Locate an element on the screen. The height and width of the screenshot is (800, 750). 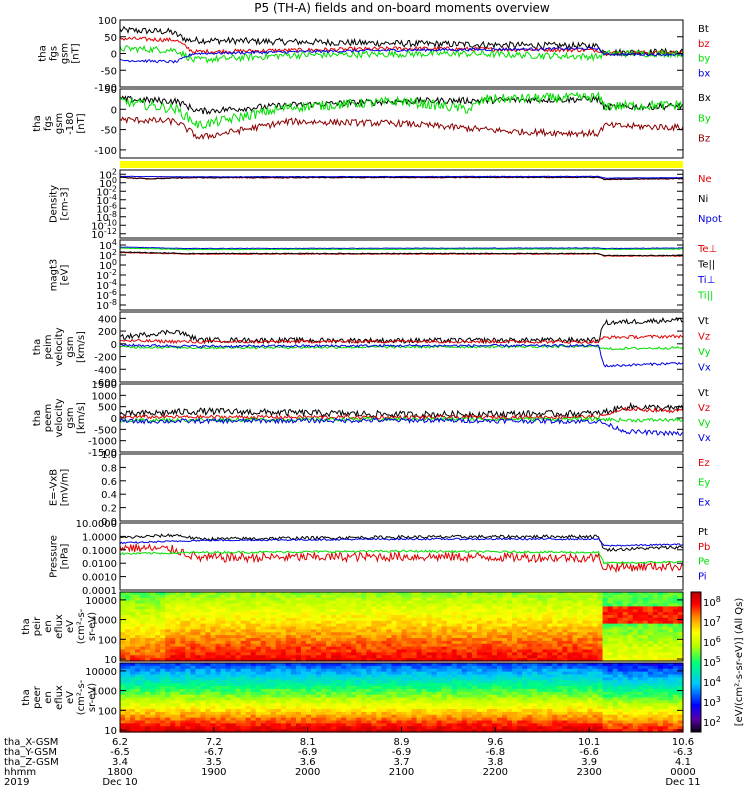
y-axis-label: tha is located at coordinates (26, 626).